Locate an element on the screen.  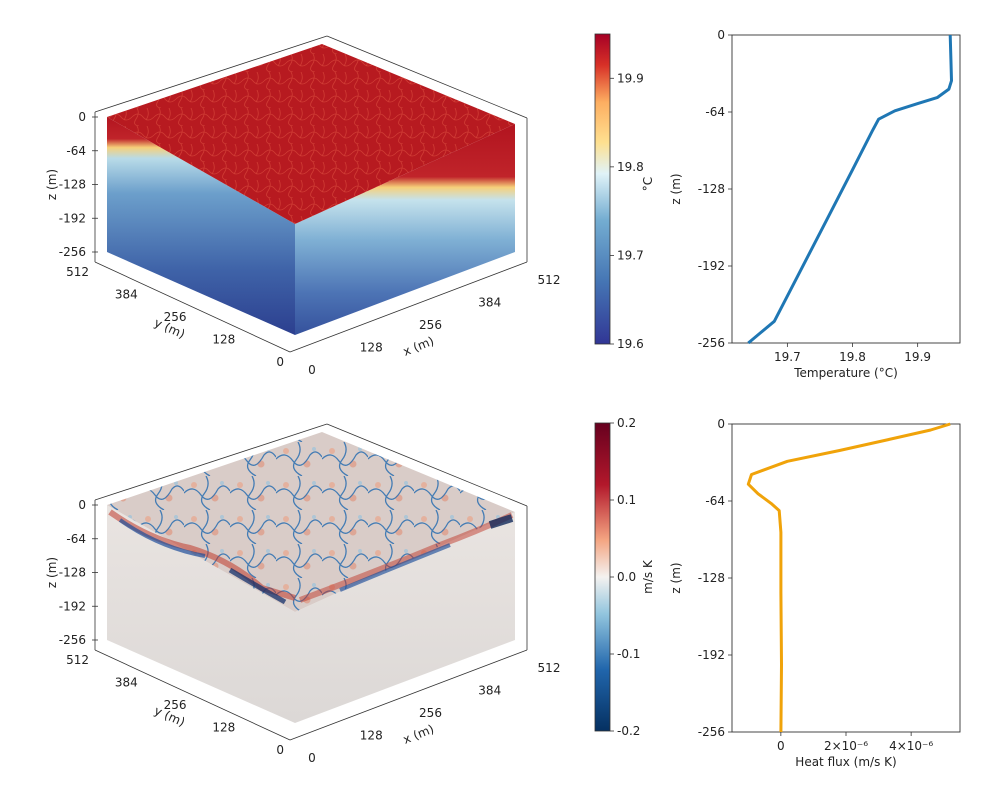
heat-flux-colorbar-ticks: 0.2 0.1 0.0 -0.1 -0.2 is located at coordinates (625, 577).